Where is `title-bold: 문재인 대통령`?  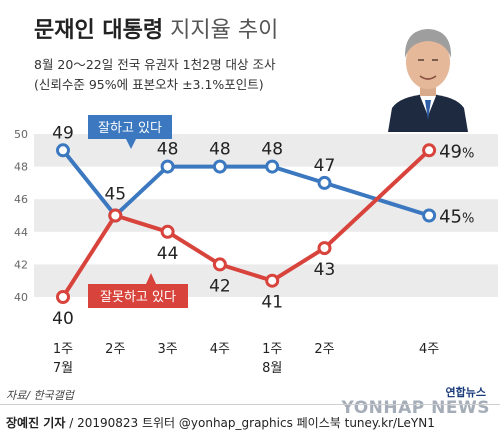 title-bold: 문재인 대통령 is located at coordinates (99, 30).